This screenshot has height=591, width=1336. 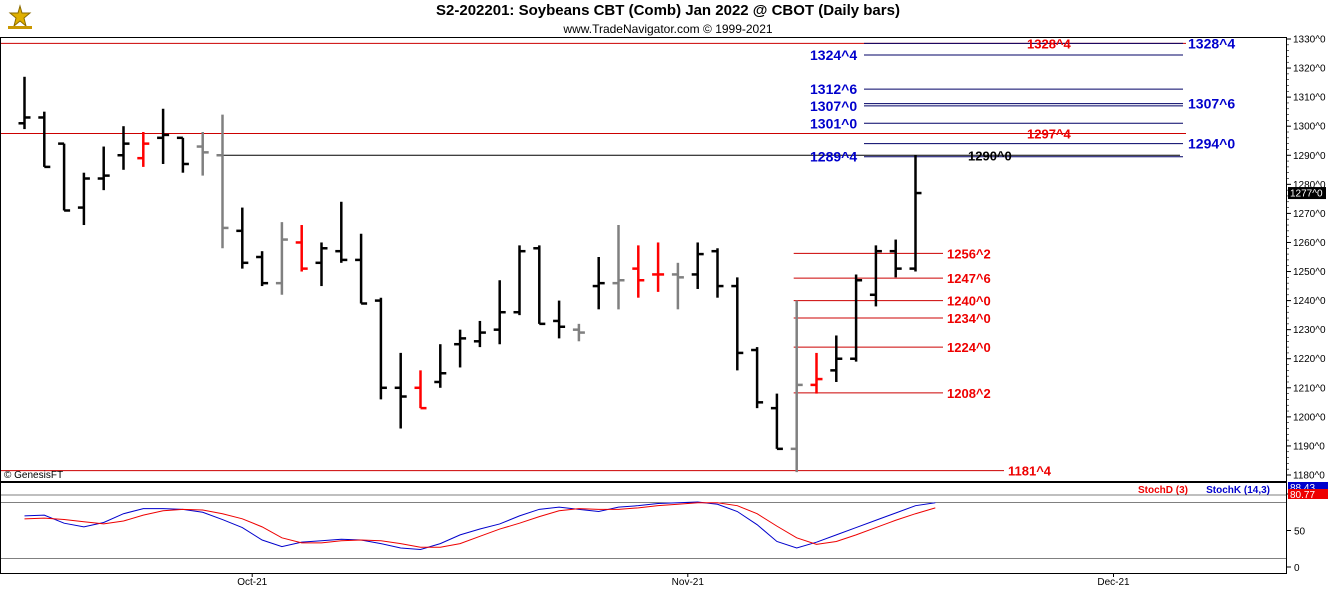 I want to click on price-tick-label: 1210^0, so click(x=1309, y=388).